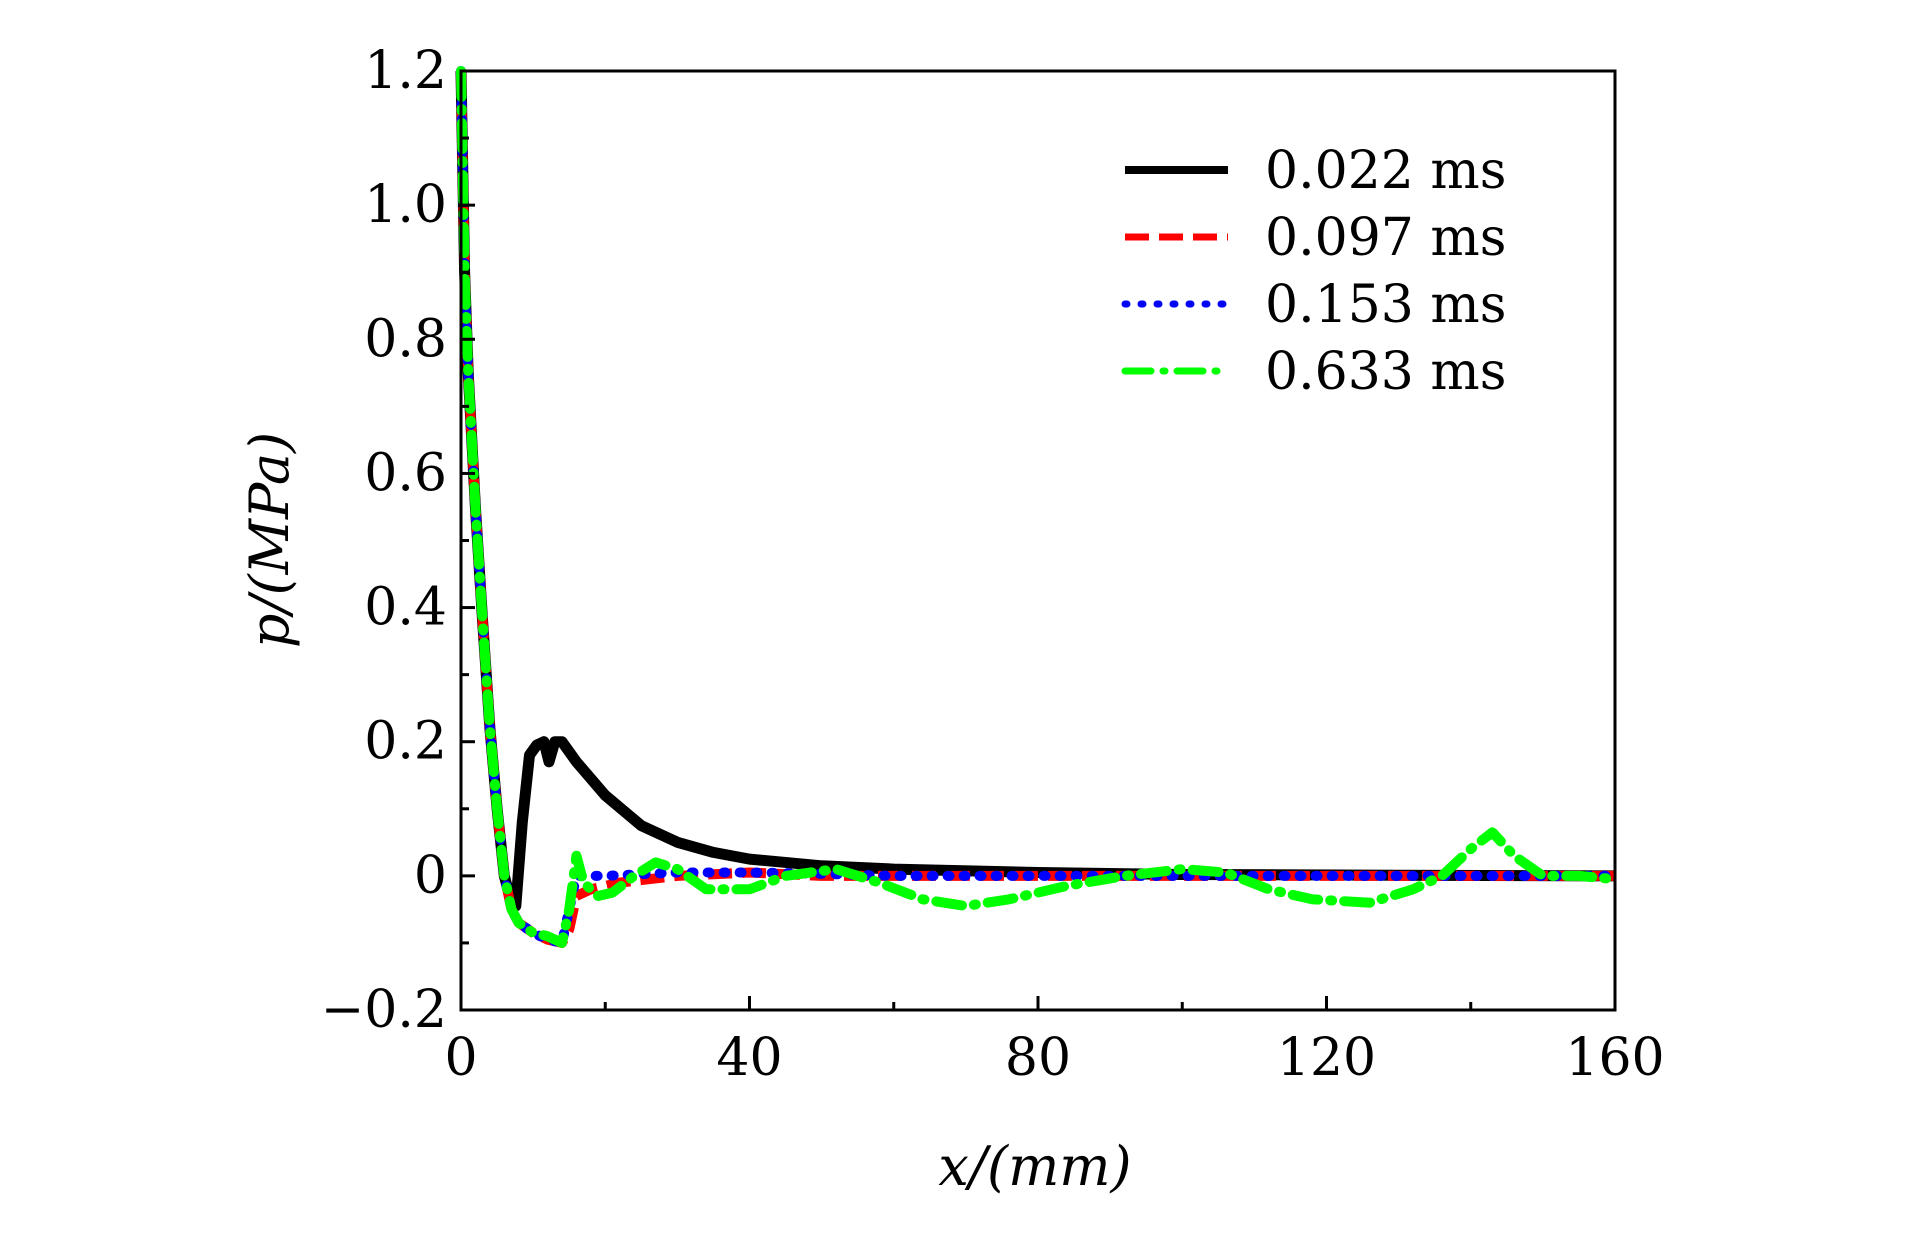  Describe the element at coordinates (1038, 1058) in the screenshot. I see `x-tick-label: 80` at that location.